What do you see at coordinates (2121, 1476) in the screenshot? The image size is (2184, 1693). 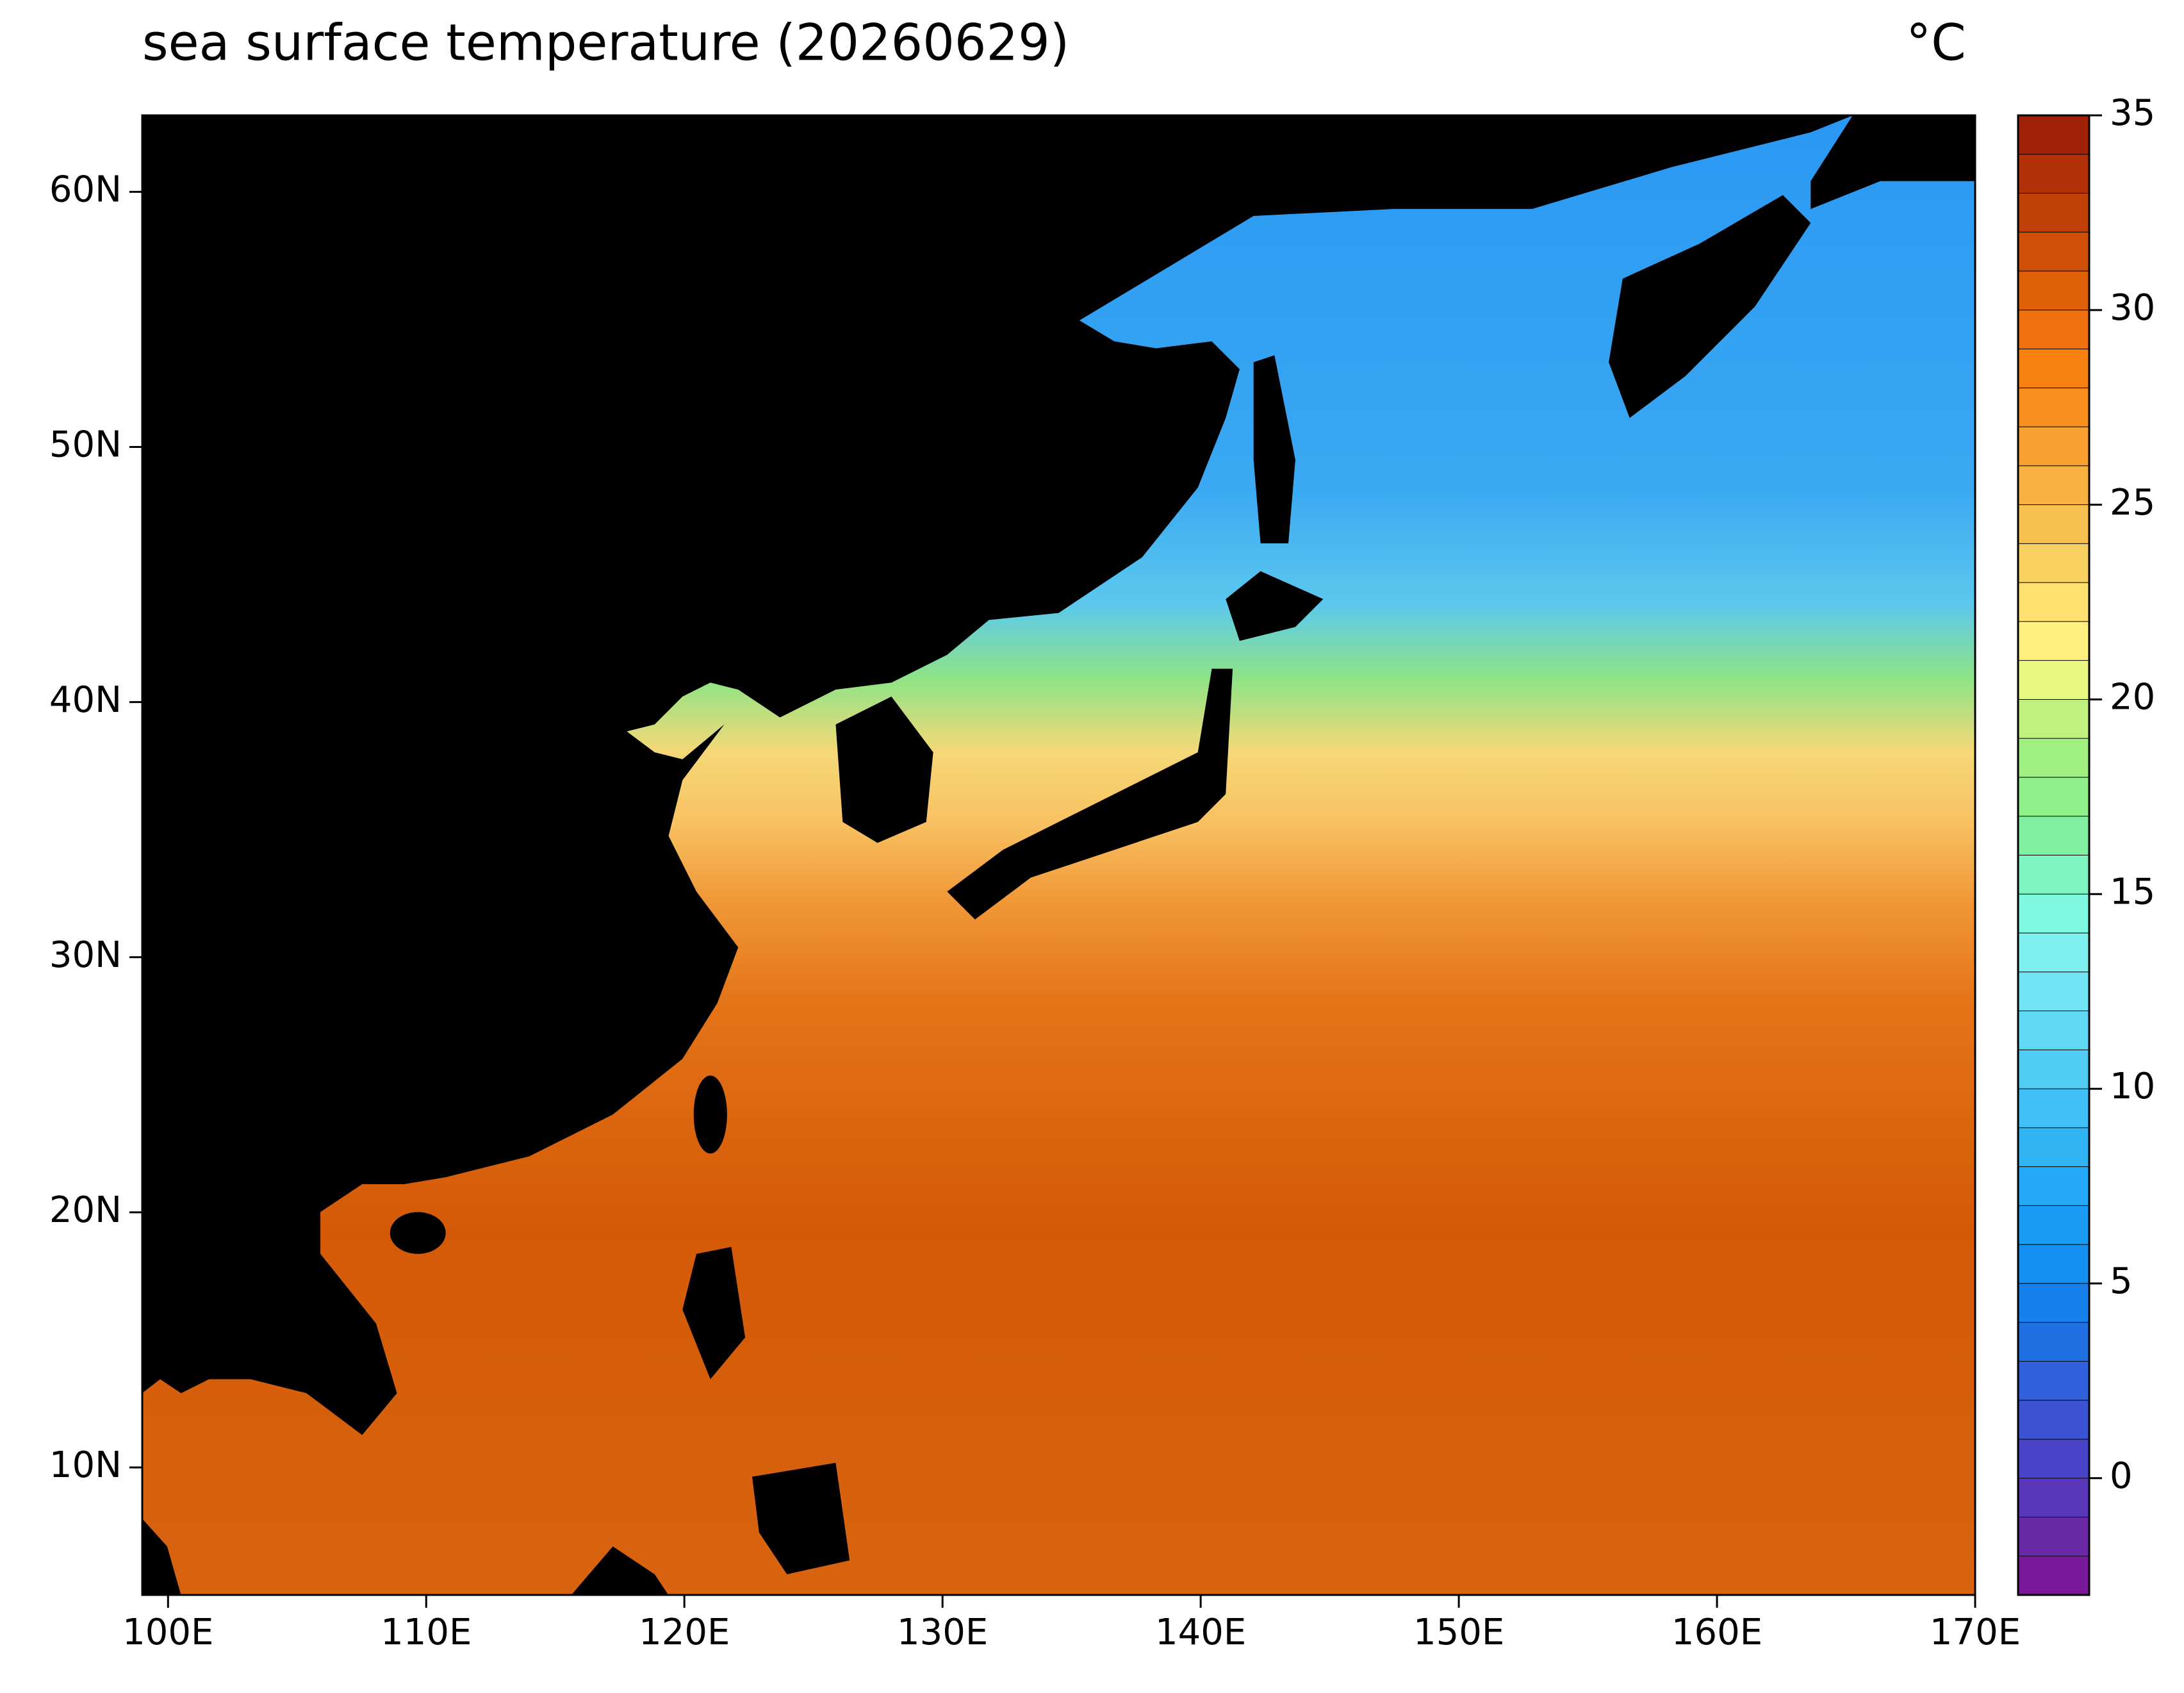 I see `colorbar-tick-label: 0` at bounding box center [2121, 1476].